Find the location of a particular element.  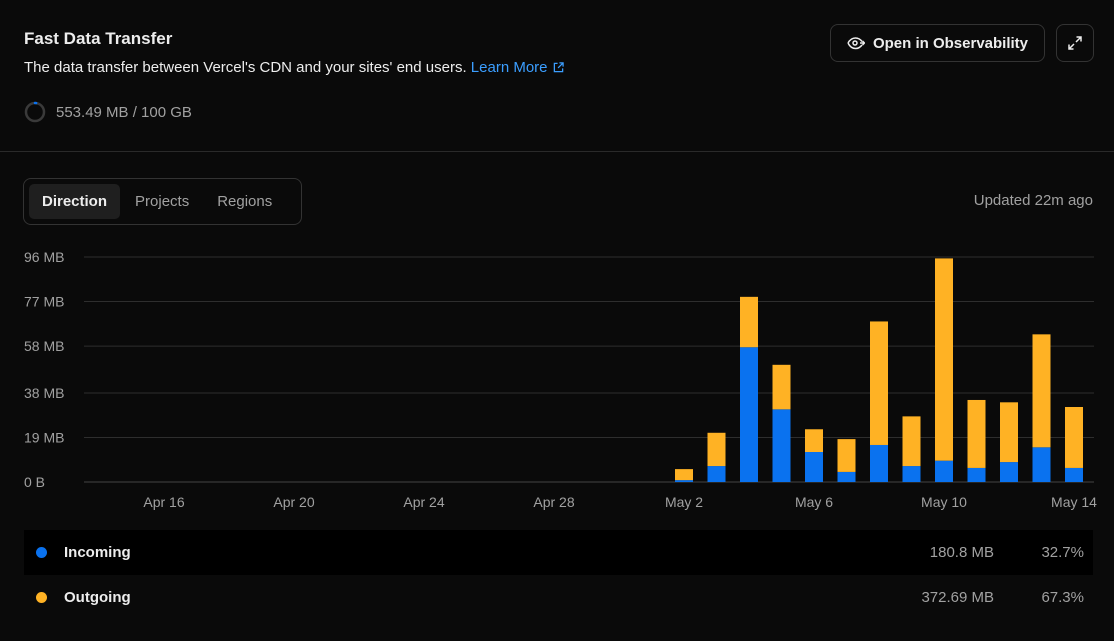

x-tick-label: May 14 is located at coordinates (1074, 502).